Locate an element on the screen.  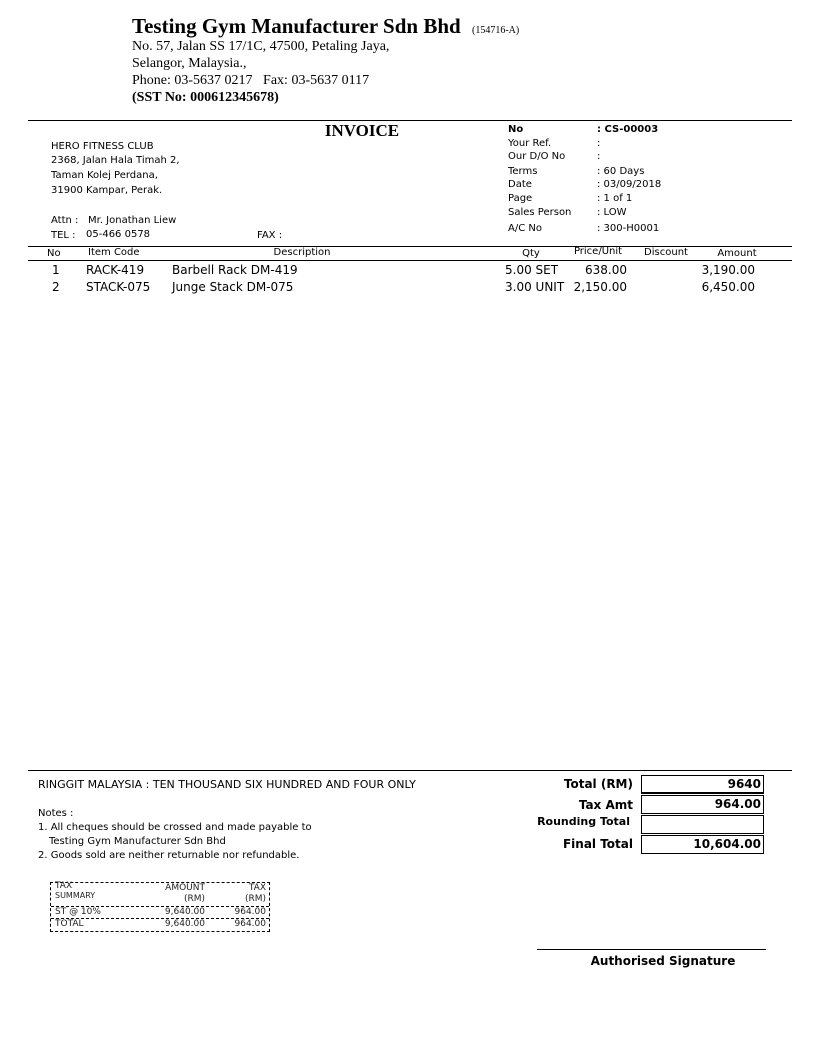
tax-row: TOTAL 9,640.00 964.00 is located at coordinates (160, 924).